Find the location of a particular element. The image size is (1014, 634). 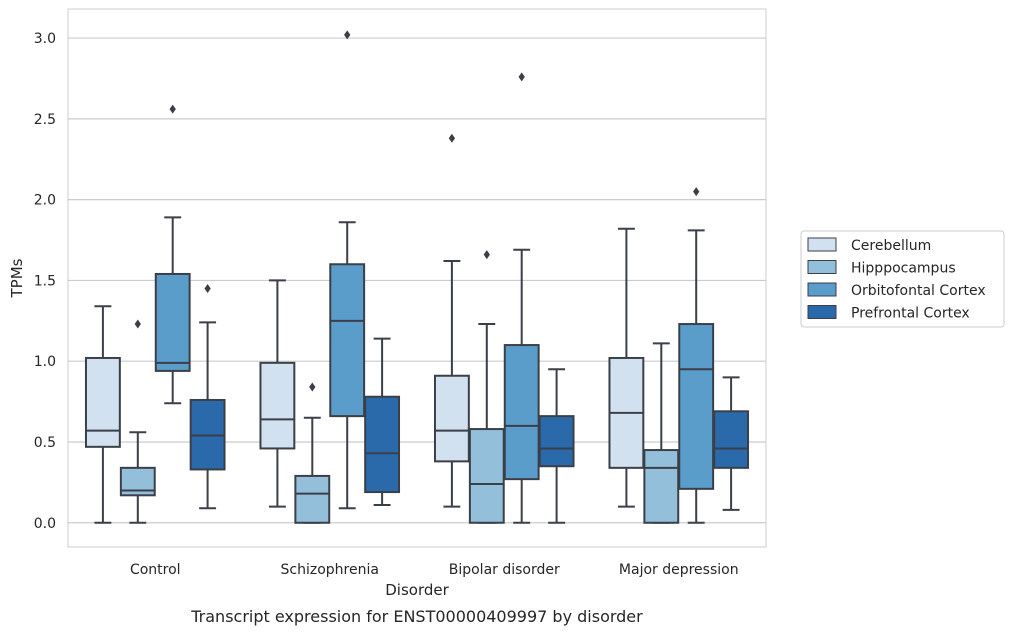

y-tick-label-5: 2.5 is located at coordinates (45, 120).